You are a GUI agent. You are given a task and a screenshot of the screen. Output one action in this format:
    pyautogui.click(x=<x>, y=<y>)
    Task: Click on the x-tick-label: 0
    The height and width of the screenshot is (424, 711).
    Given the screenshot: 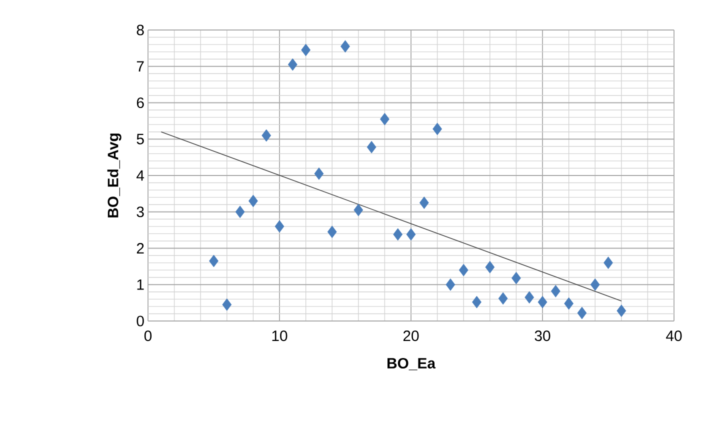 What is the action you would take?
    pyautogui.click(x=148, y=336)
    